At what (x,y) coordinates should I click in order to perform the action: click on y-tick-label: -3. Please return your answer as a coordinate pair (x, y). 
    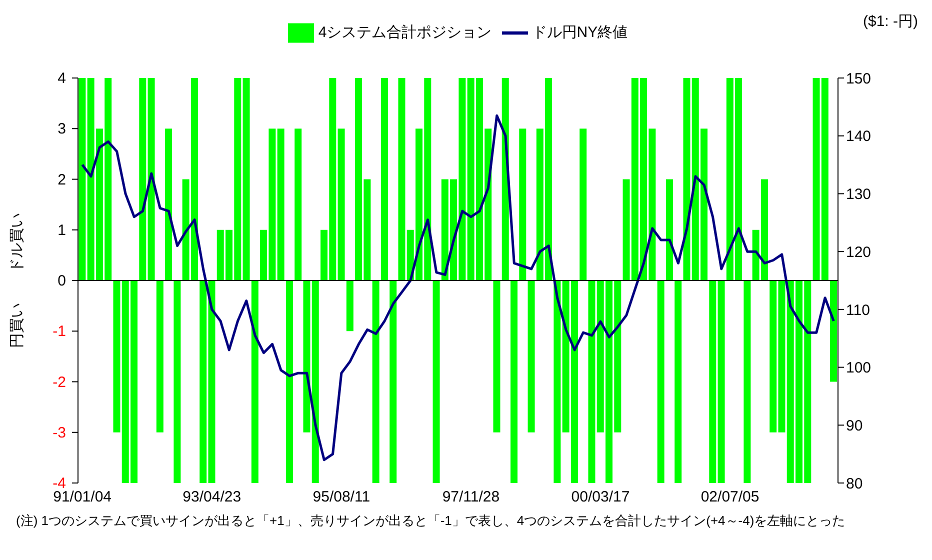
    Looking at the image, I should click on (59, 433).